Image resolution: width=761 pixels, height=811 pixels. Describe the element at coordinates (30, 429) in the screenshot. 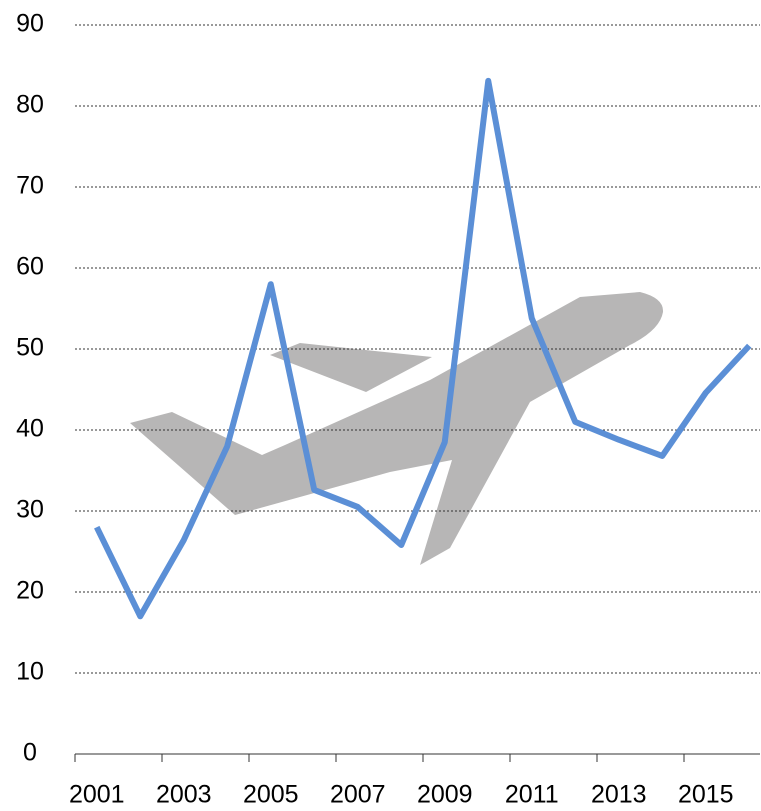

I see `y-tick-label: 40` at that location.